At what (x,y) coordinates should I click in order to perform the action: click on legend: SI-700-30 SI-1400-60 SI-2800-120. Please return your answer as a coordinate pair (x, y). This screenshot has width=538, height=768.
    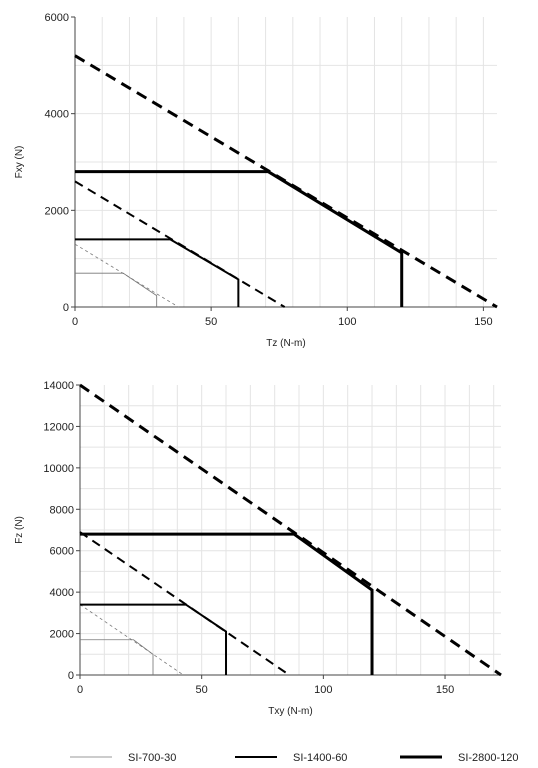
    Looking at the image, I should click on (294, 758).